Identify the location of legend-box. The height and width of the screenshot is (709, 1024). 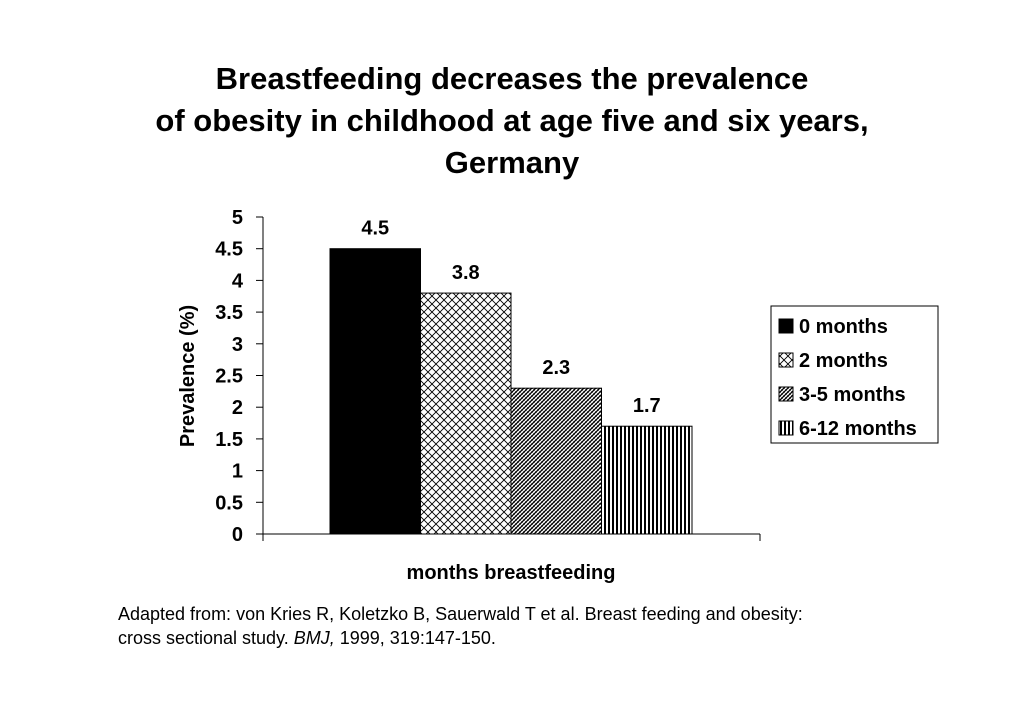
(854, 374).